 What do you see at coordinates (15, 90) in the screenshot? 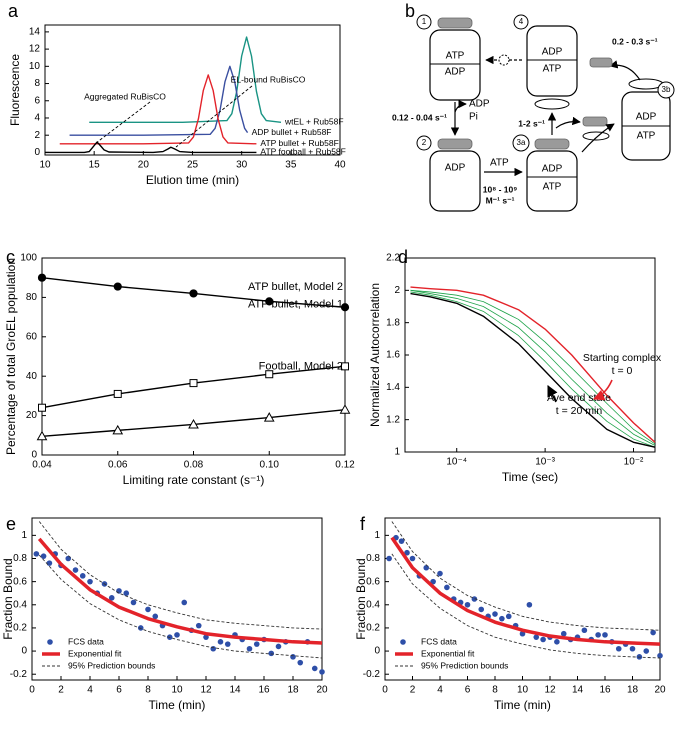
I see `y-axis-label: Fluorescence` at bounding box center [15, 90].